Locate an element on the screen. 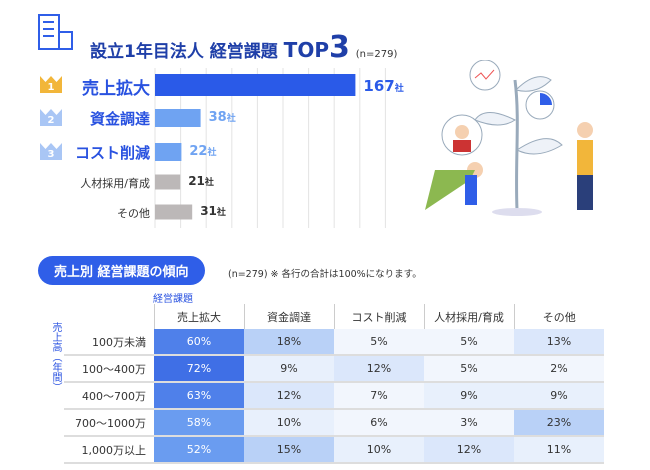  bar-label: コスト削減 is located at coordinates (112, 153).